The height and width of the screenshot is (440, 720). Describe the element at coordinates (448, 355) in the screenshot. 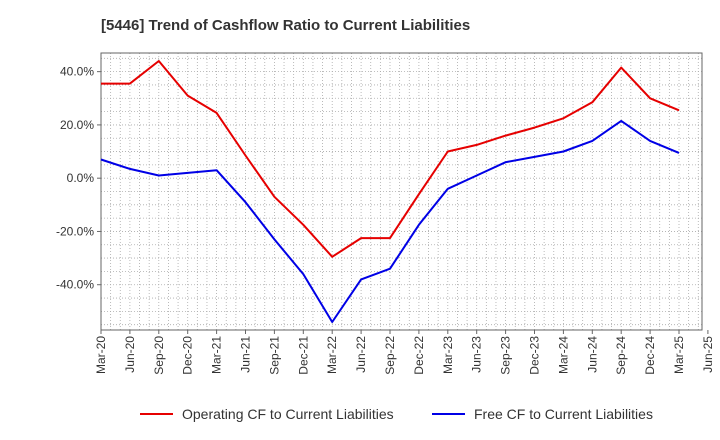

I see `x-tick-label: Mar-23` at that location.